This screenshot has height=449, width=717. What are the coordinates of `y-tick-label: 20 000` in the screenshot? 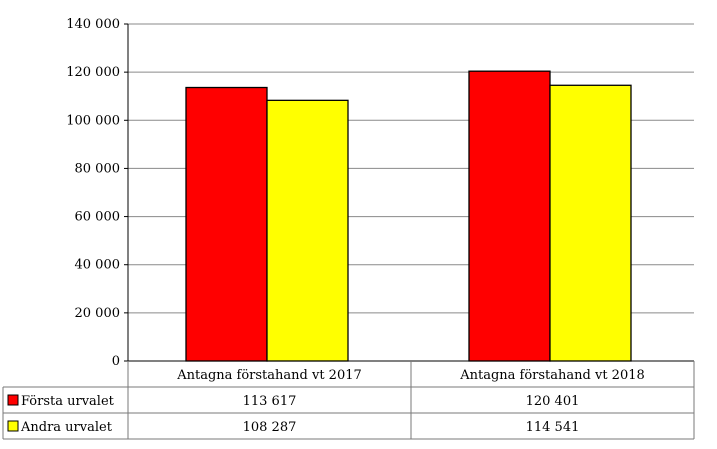 It's located at (98, 313).